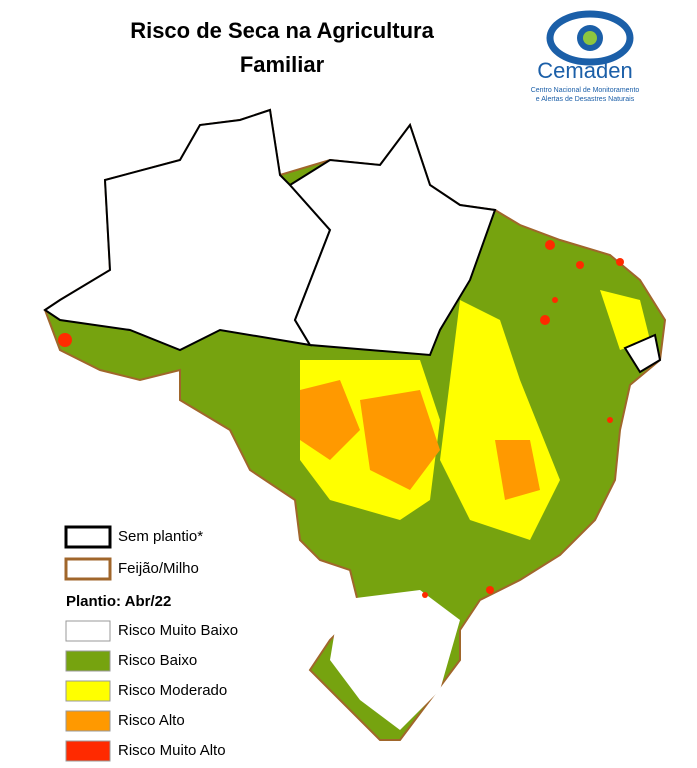 The width and height of the screenshot is (697, 768). What do you see at coordinates (282, 64) in the screenshot?
I see `title-line: Familiar` at bounding box center [282, 64].